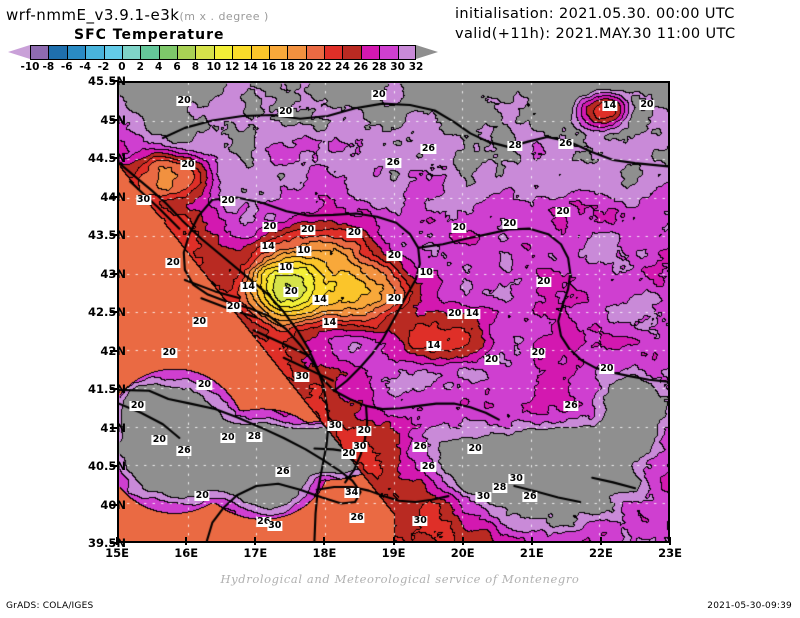 The image size is (800, 618). I want to click on contour-label: 10, so click(304, 251).